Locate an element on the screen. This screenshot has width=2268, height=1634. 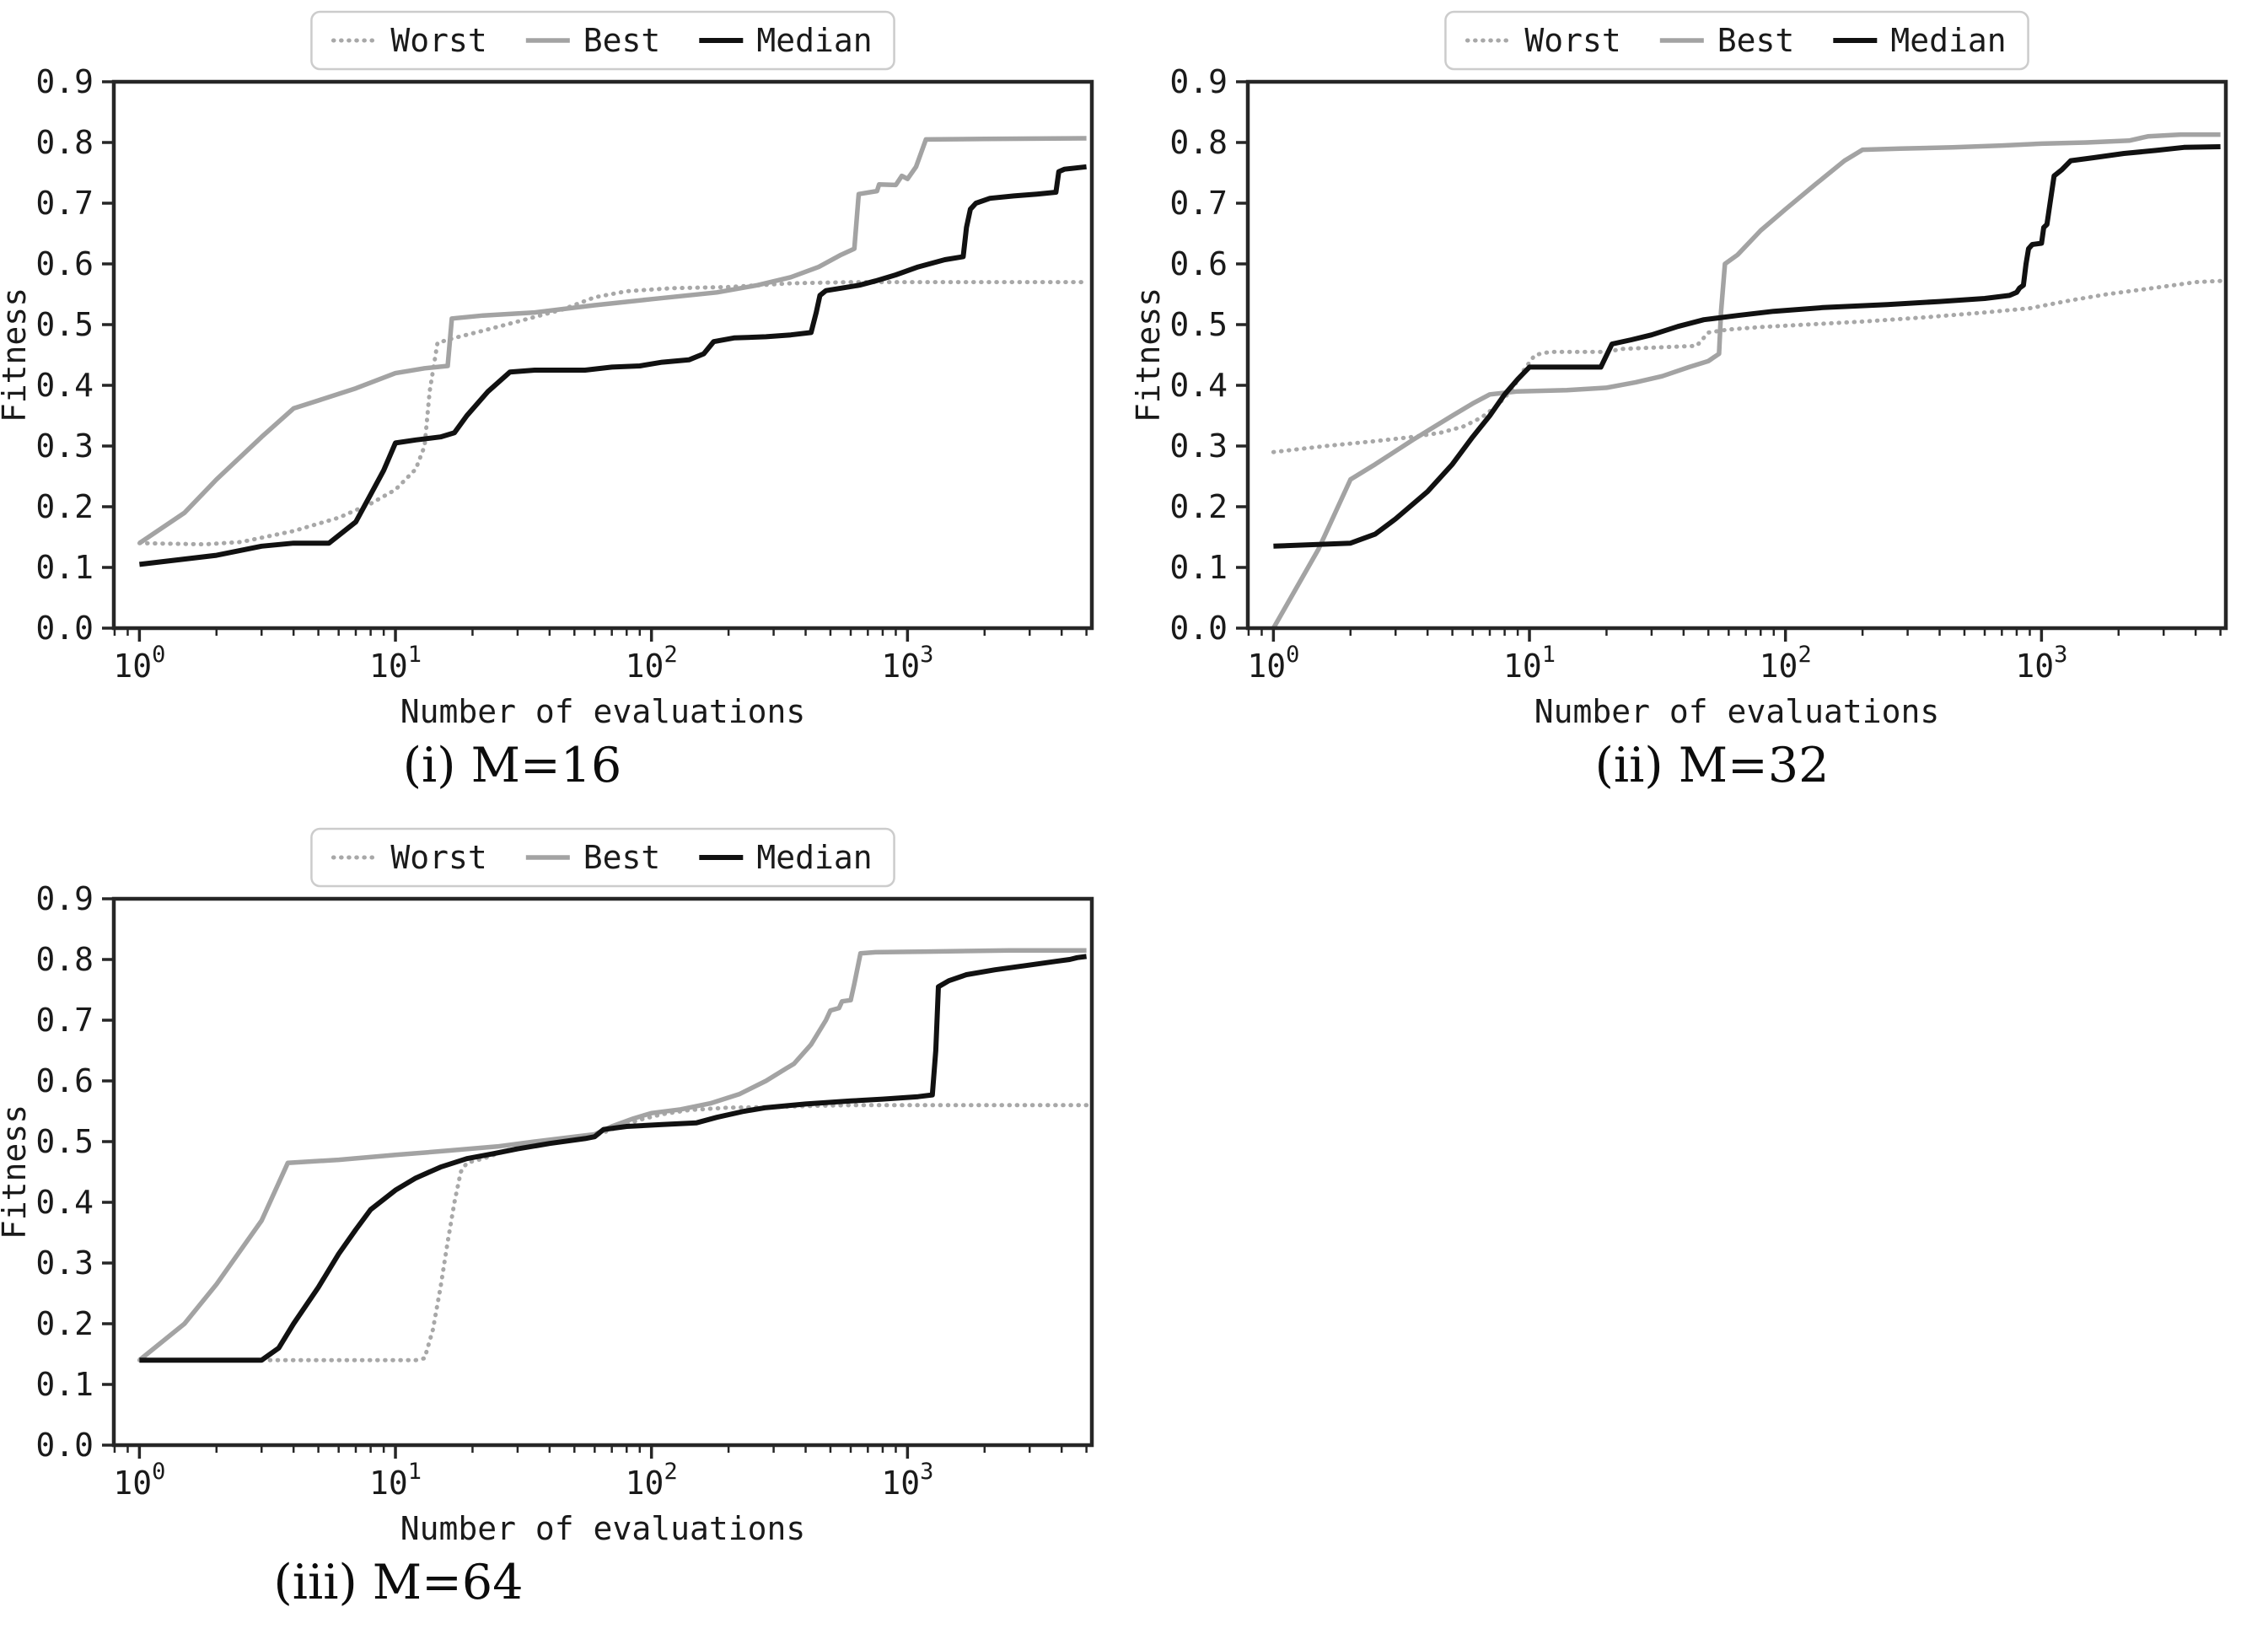
caption-m32: (ii) M=32 is located at coordinates (1712, 766).